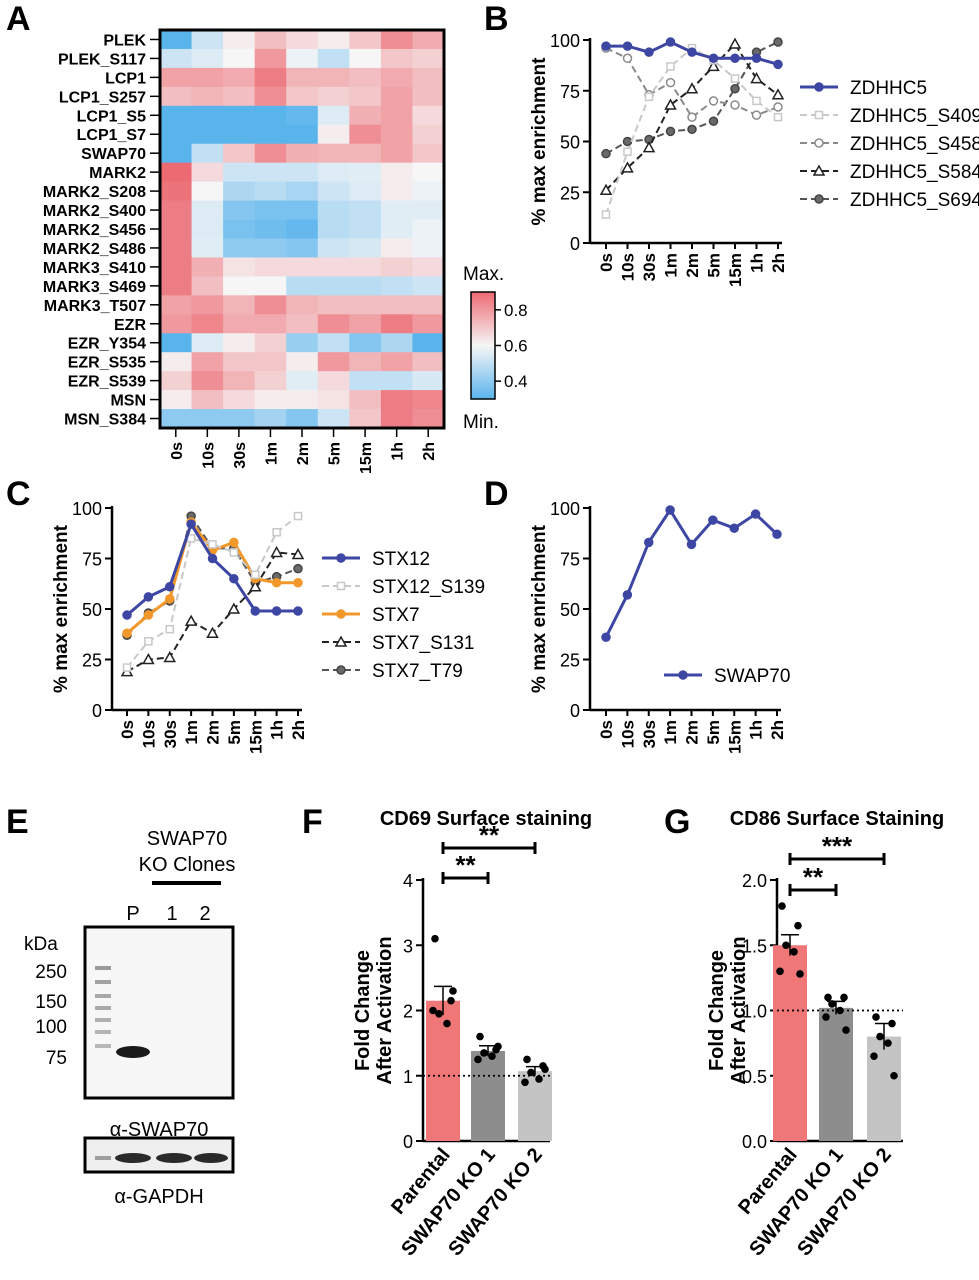 The image size is (979, 1280). Describe the element at coordinates (914, 172) in the screenshot. I see `legend-label: ZDHHC5_S584` at that location.